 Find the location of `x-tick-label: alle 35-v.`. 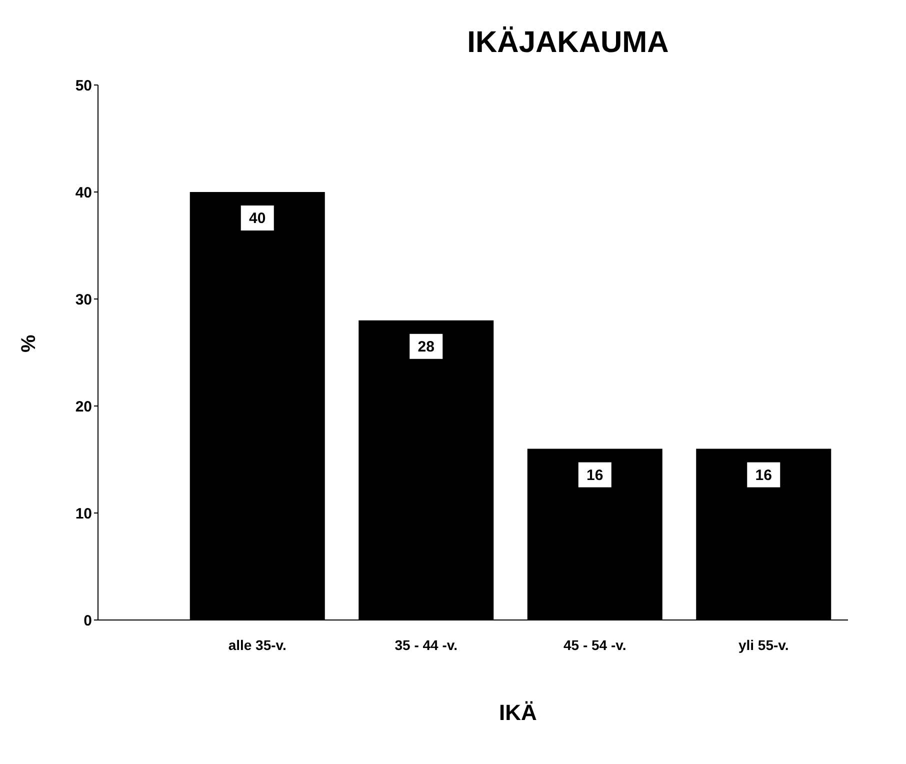

x-tick-label: alle 35-v. is located at coordinates (257, 644).